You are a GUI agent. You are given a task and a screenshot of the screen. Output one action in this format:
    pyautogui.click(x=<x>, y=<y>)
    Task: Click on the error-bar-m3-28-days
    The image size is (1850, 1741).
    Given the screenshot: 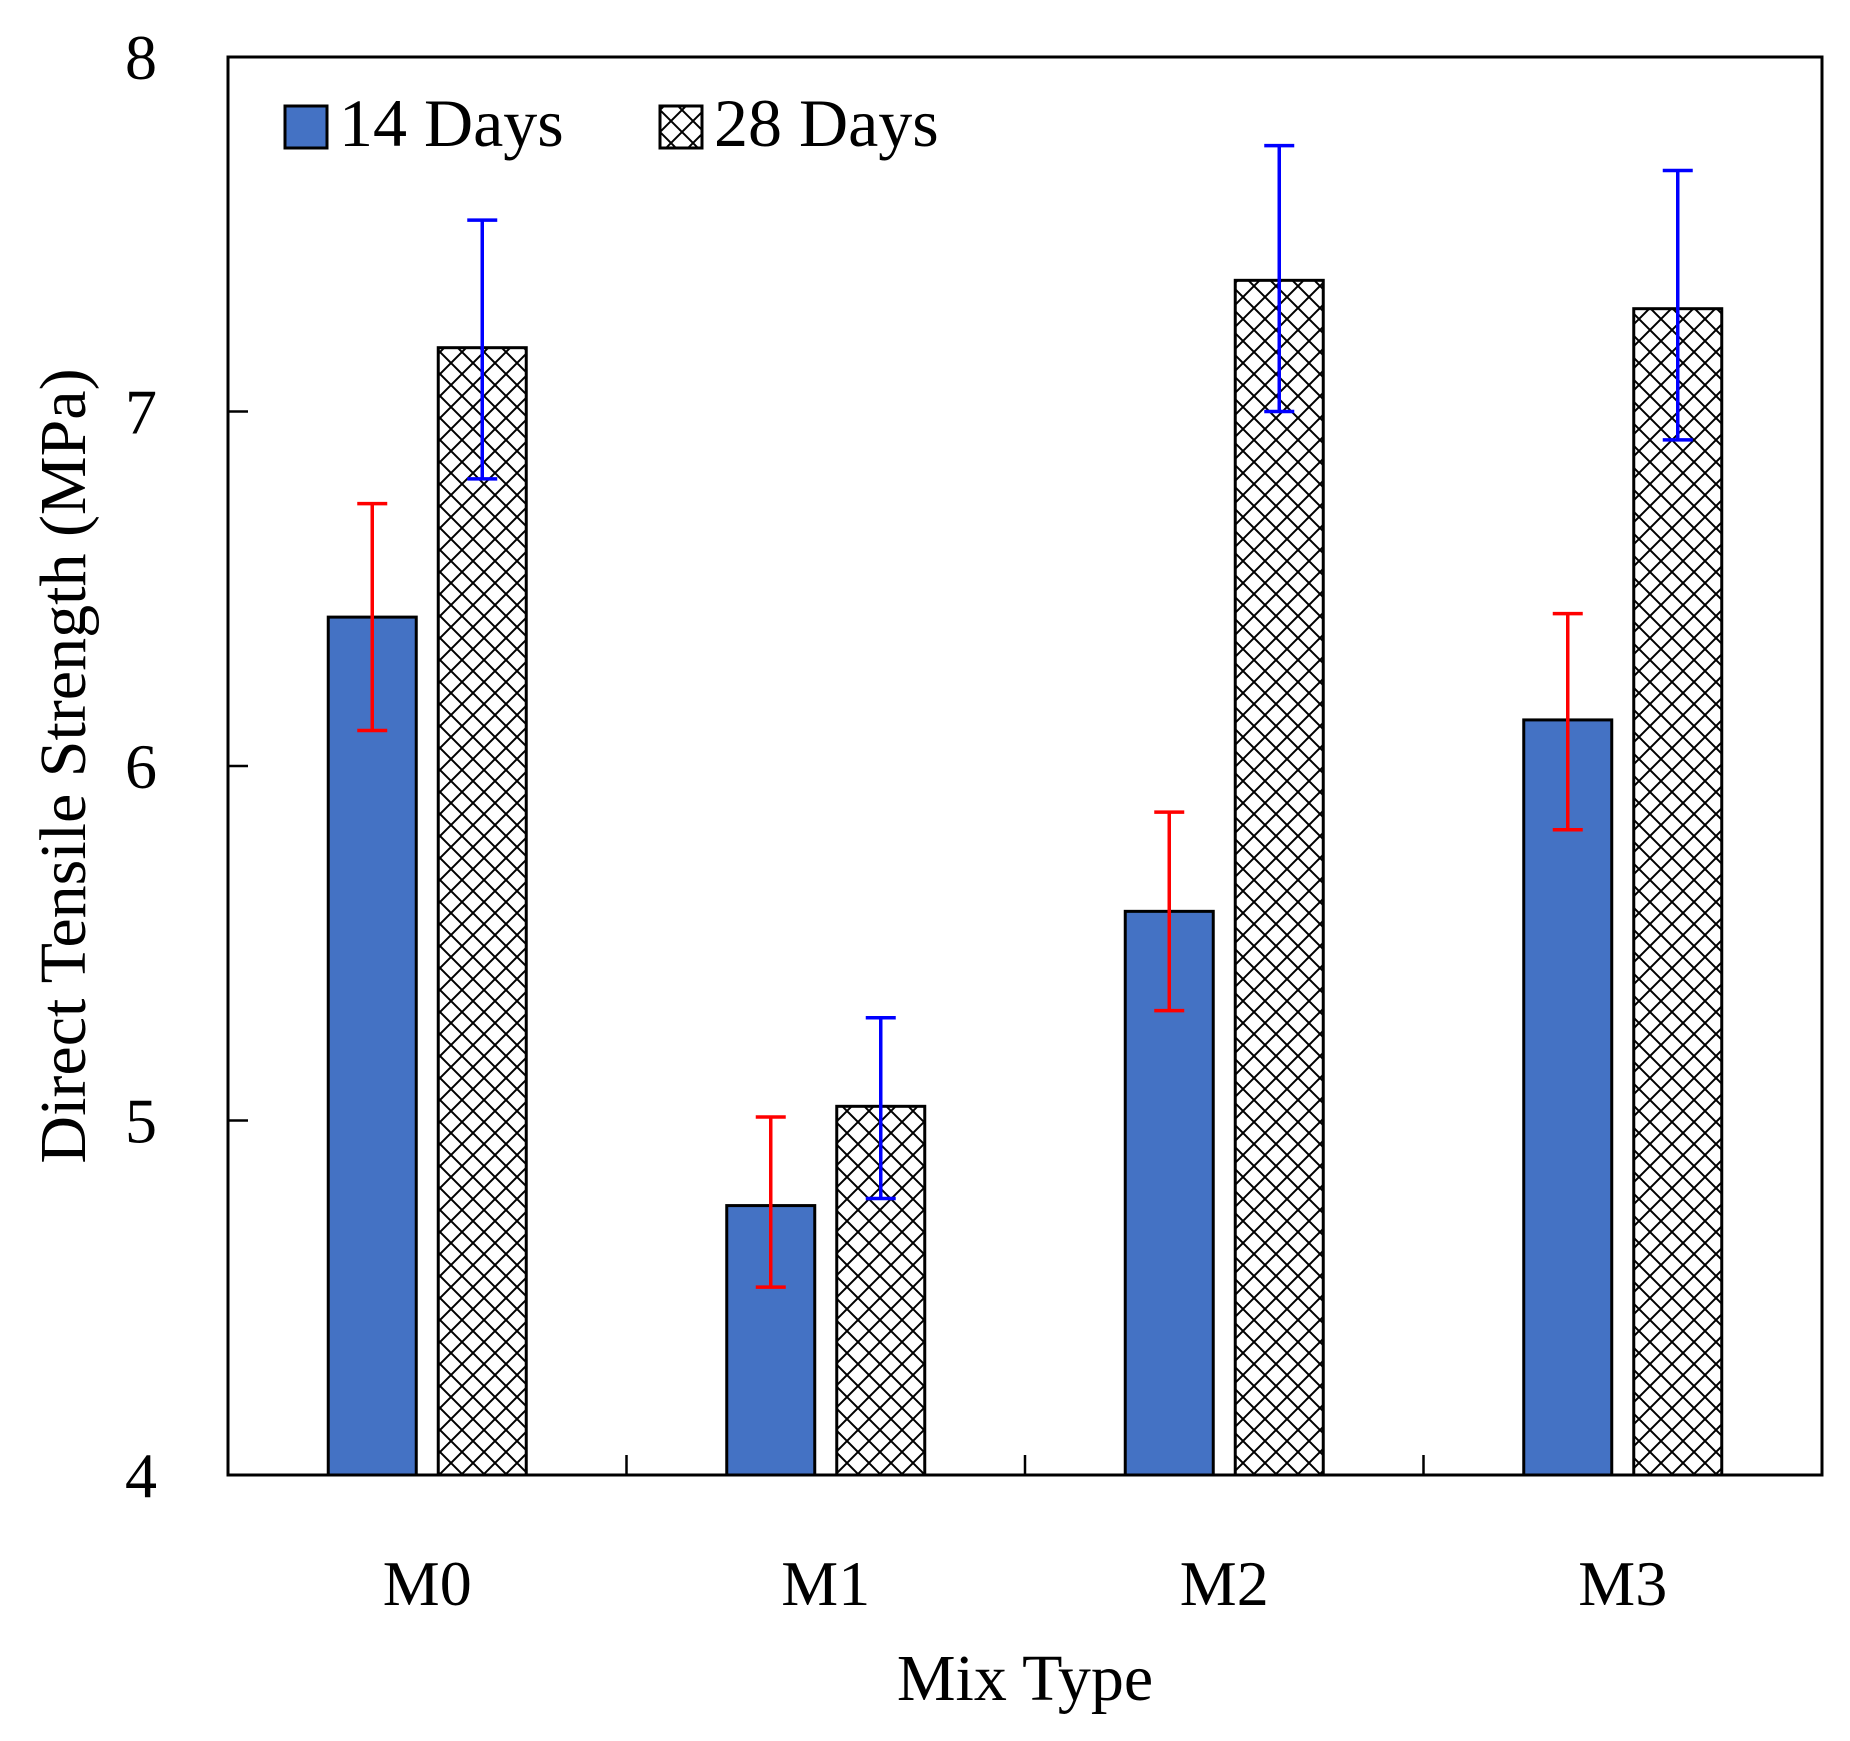 What is the action you would take?
    pyautogui.click(x=1677, y=305)
    